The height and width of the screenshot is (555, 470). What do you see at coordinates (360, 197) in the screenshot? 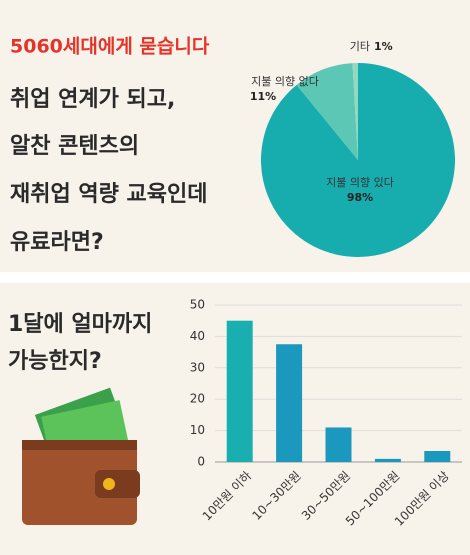
I see `slice-value: 98%` at bounding box center [360, 197].